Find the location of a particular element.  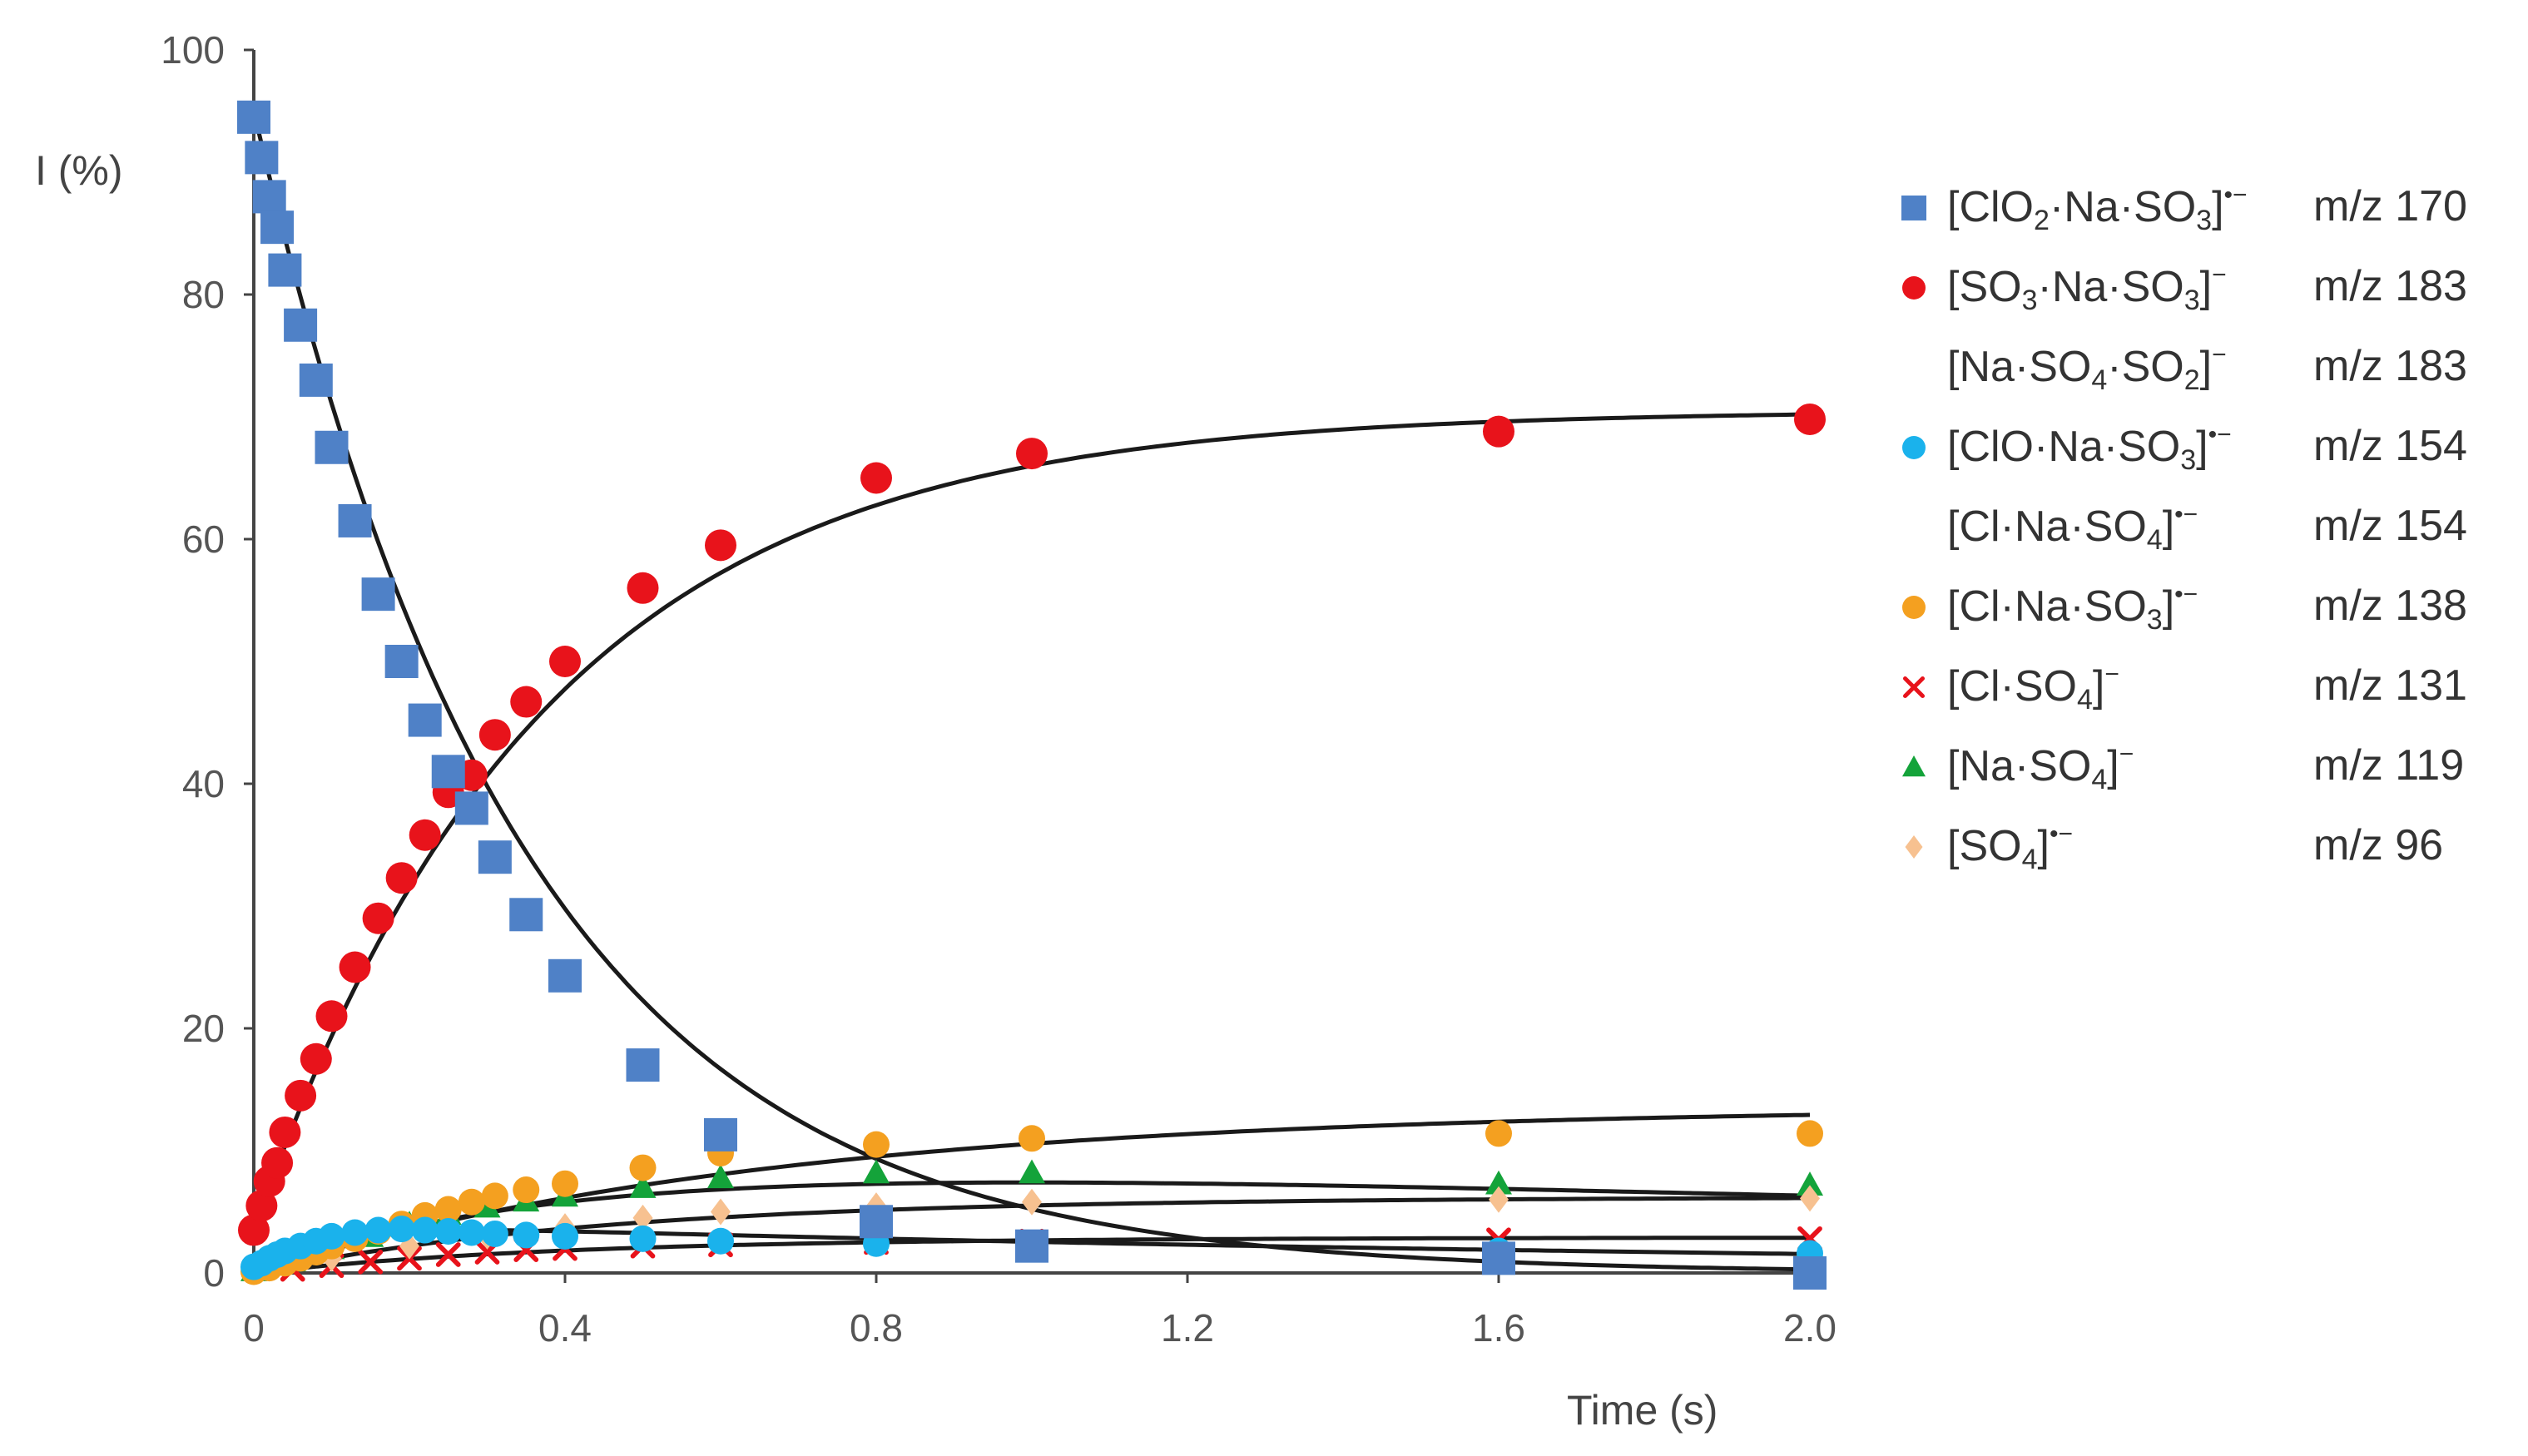

legend-label: [Cl·Na·SO3]•− is located at coordinates (2072, 608).